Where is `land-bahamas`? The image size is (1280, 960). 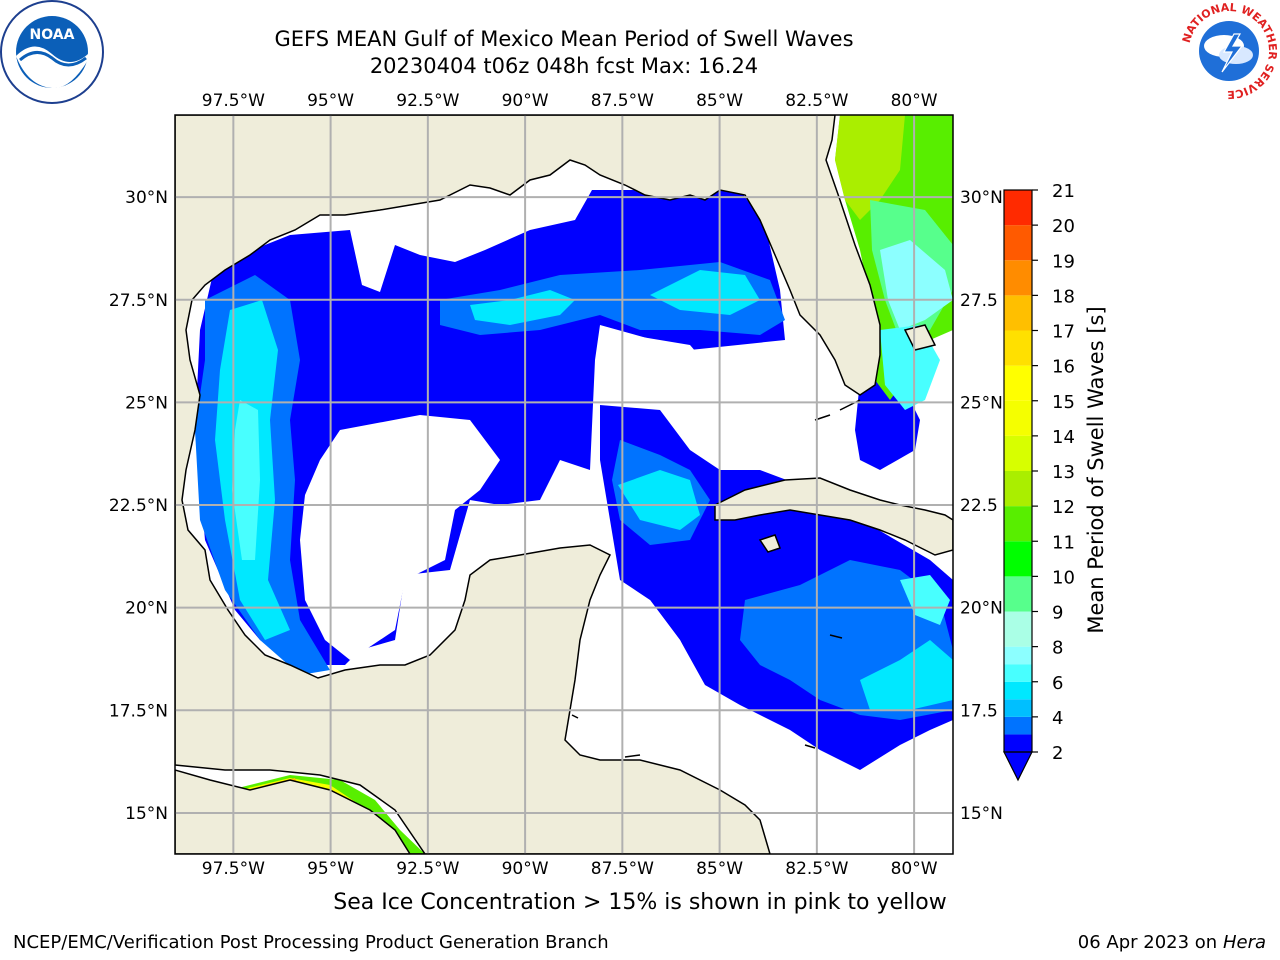
land-bahamas is located at coordinates (920, 337).